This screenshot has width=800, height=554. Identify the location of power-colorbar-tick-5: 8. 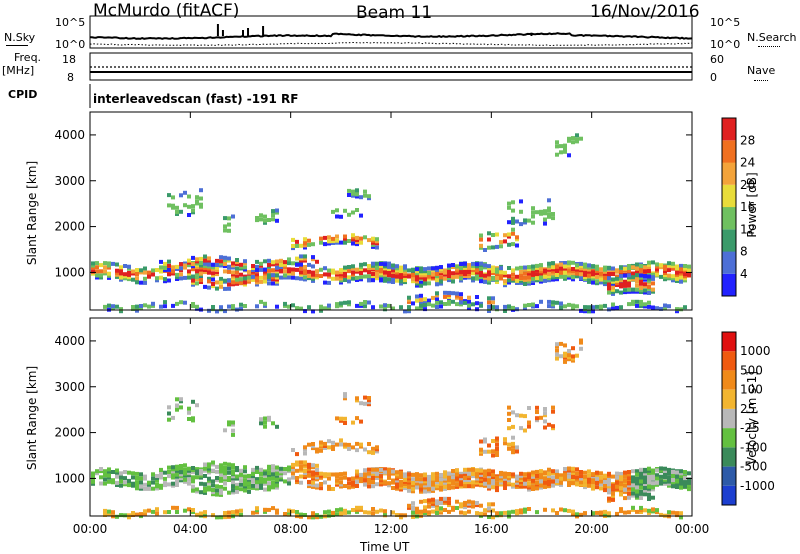
(744, 252).